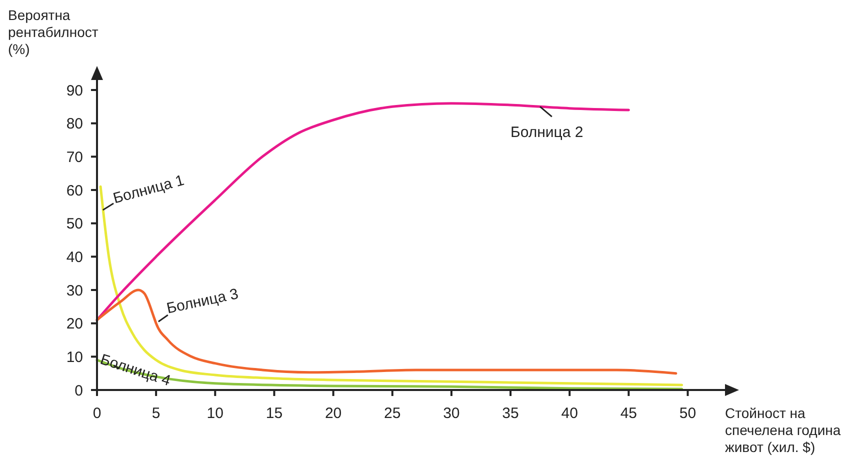  What do you see at coordinates (78, 391) in the screenshot?
I see `y-tick-label: 0` at bounding box center [78, 391].